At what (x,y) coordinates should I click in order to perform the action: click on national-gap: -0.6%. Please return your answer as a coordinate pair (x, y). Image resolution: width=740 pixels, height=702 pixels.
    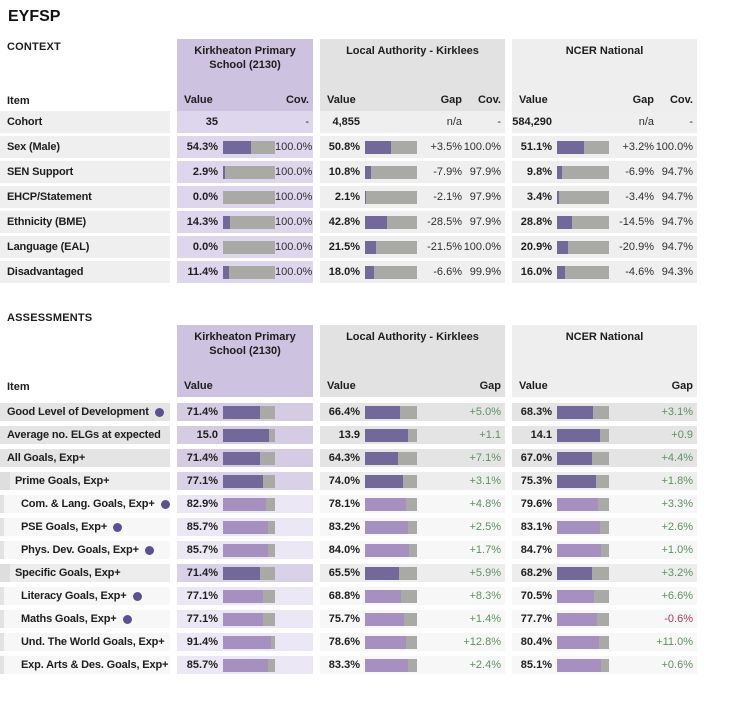
    Looking at the image, I should click on (678, 619).